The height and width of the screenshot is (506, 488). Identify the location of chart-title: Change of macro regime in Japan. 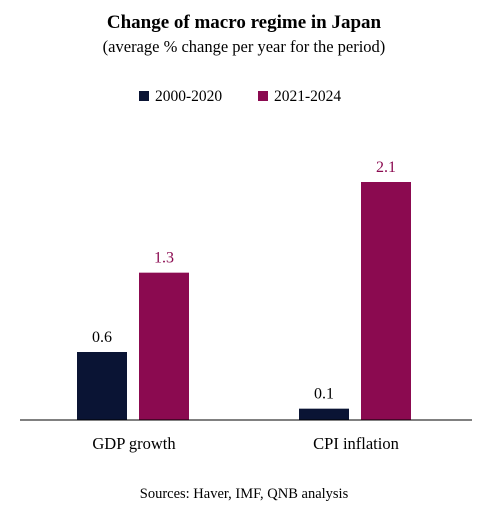
(244, 22).